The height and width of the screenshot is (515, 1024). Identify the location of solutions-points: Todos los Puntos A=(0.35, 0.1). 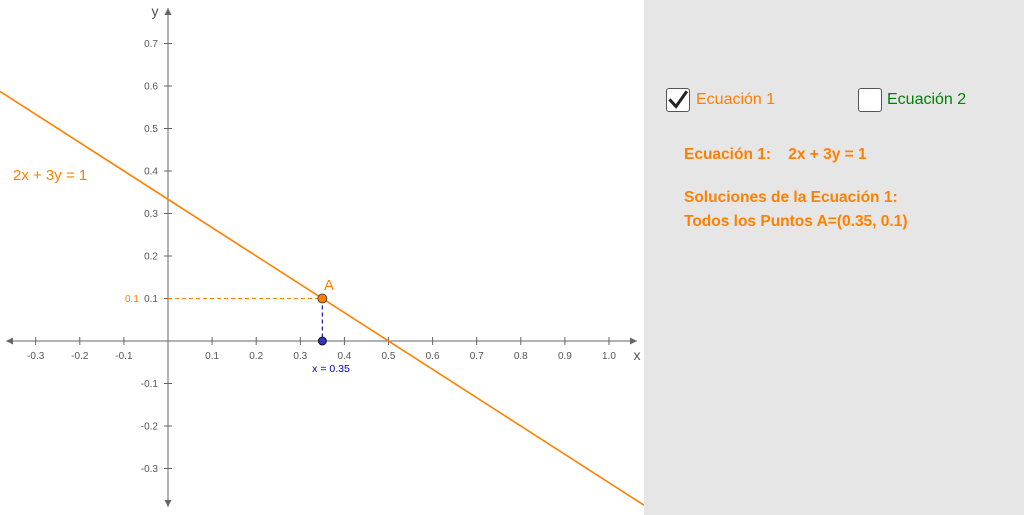
(796, 221).